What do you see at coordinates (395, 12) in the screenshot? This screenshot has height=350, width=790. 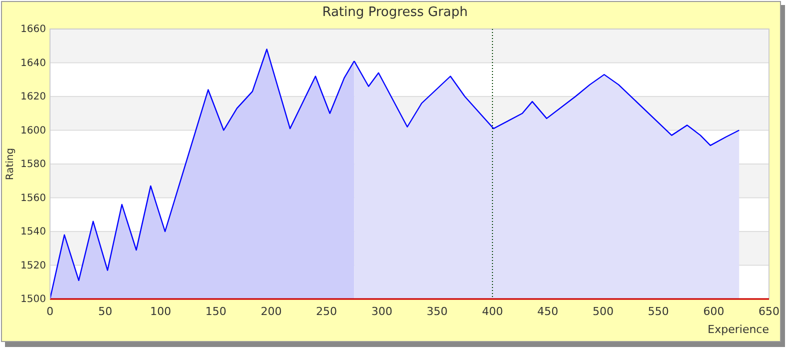 I see `chart-title: Rating Progress Graph` at bounding box center [395, 12].